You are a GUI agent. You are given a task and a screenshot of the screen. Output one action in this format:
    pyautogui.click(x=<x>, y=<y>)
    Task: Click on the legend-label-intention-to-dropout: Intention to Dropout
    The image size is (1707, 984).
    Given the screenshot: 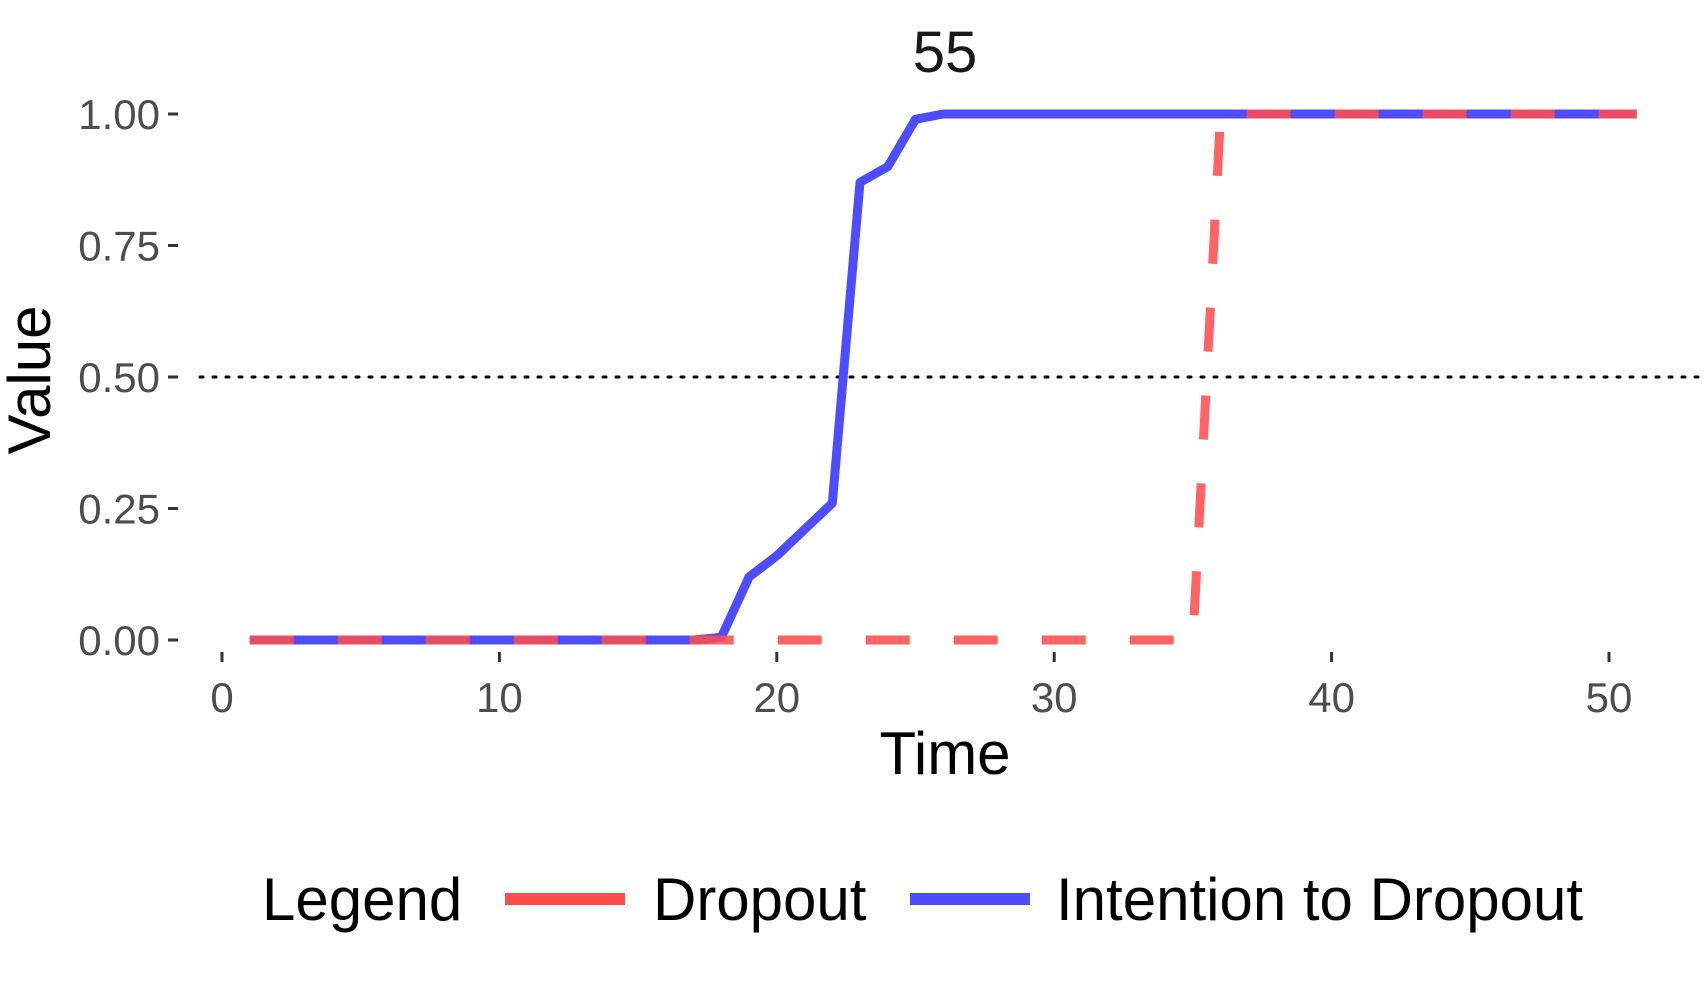 What is the action you would take?
    pyautogui.click(x=1319, y=899)
    